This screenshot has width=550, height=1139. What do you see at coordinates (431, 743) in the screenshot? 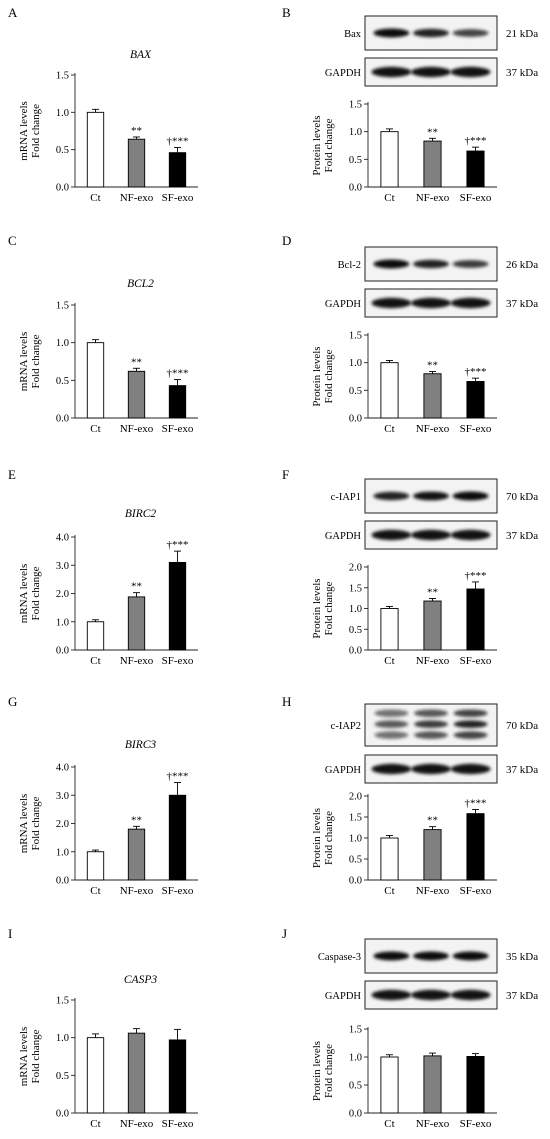
I see `western-blot-4: c-IAP2 70 kDa GAPDH 37 kDa` at bounding box center [431, 743].